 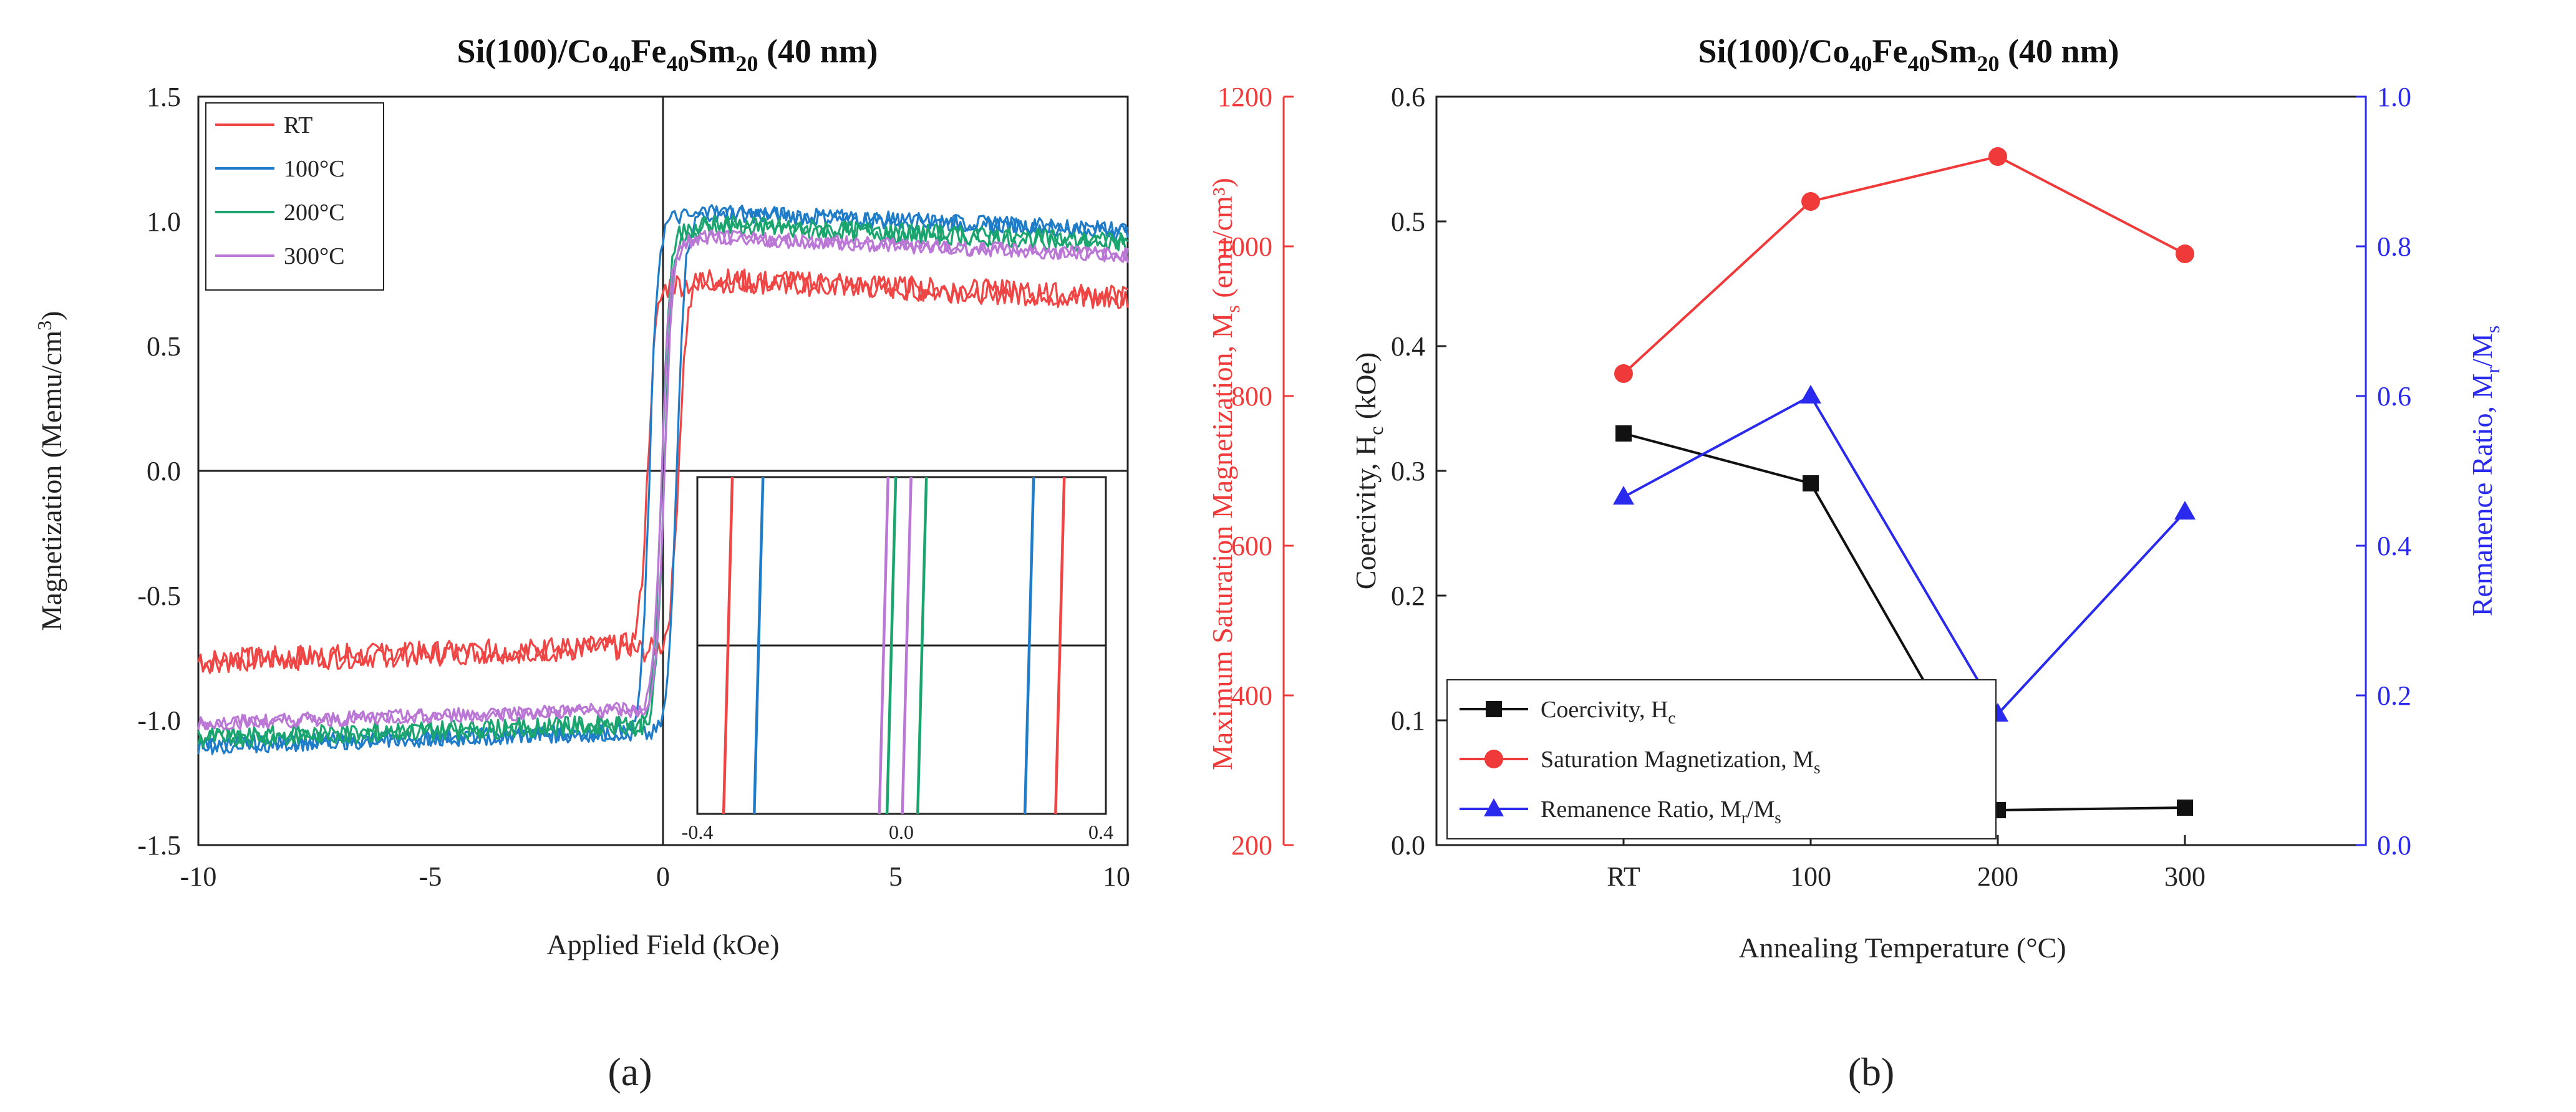 I want to click on coercivity-series-line, so click(x=1905, y=622).